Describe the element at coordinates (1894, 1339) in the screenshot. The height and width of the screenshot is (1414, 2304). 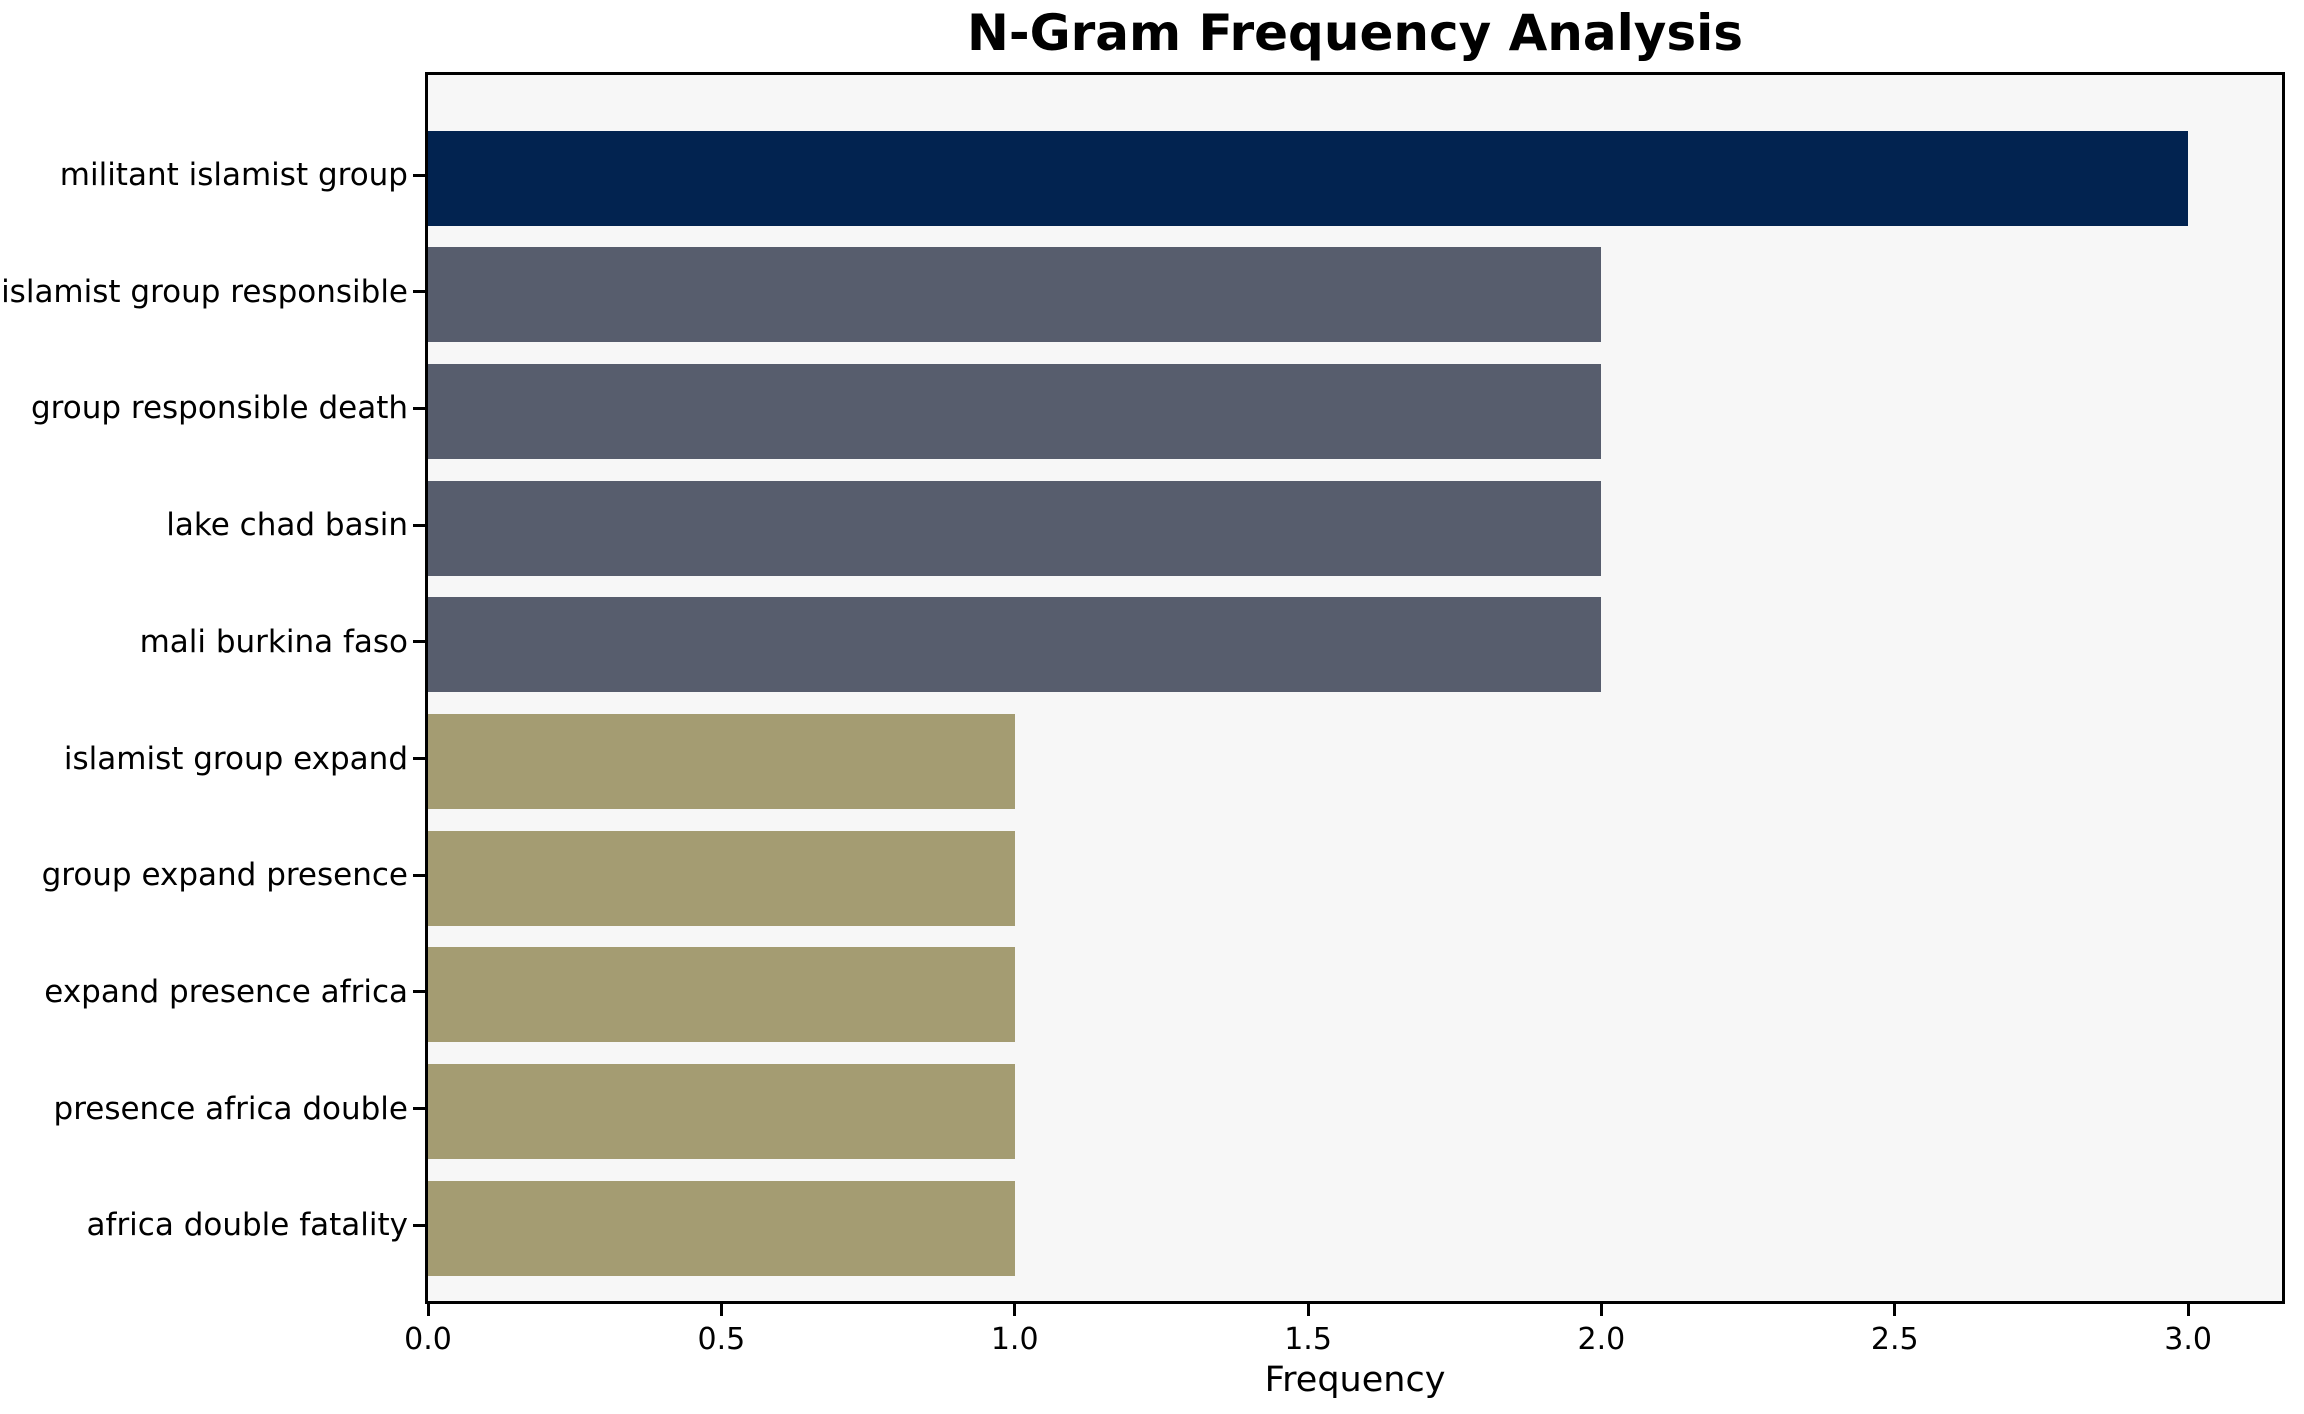
I see `x-tick-label: 2.5` at that location.